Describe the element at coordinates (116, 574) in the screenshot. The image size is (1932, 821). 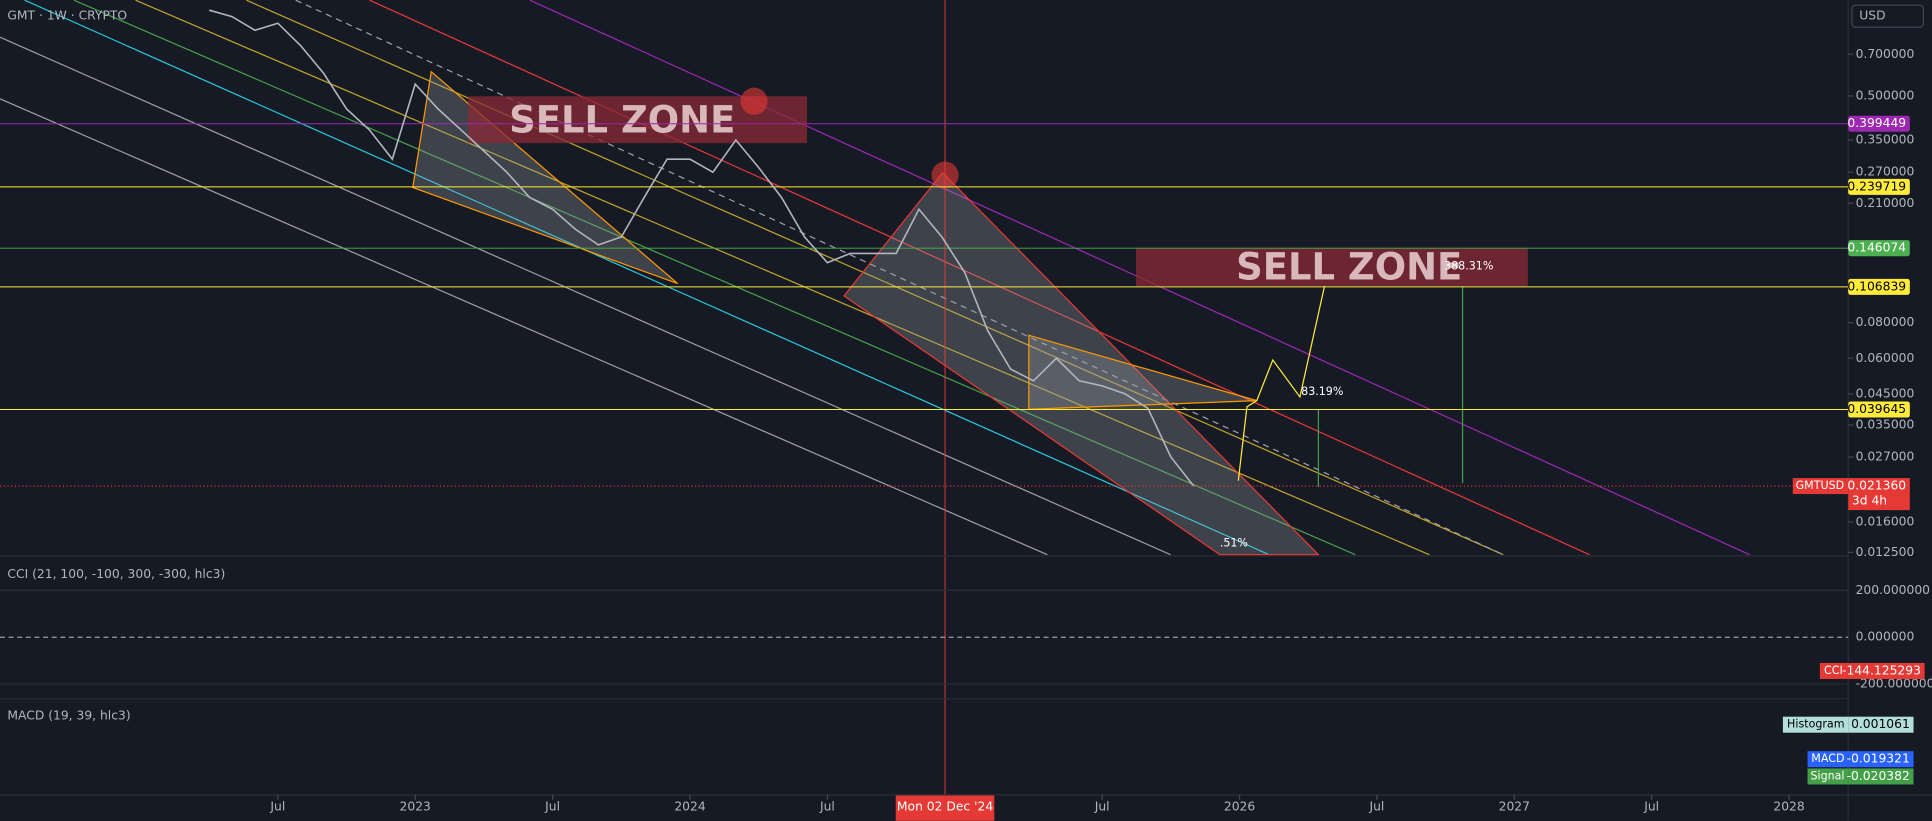
I see `cci-title: CCI (21, 100, -100, 300, -300, hlc3)` at that location.